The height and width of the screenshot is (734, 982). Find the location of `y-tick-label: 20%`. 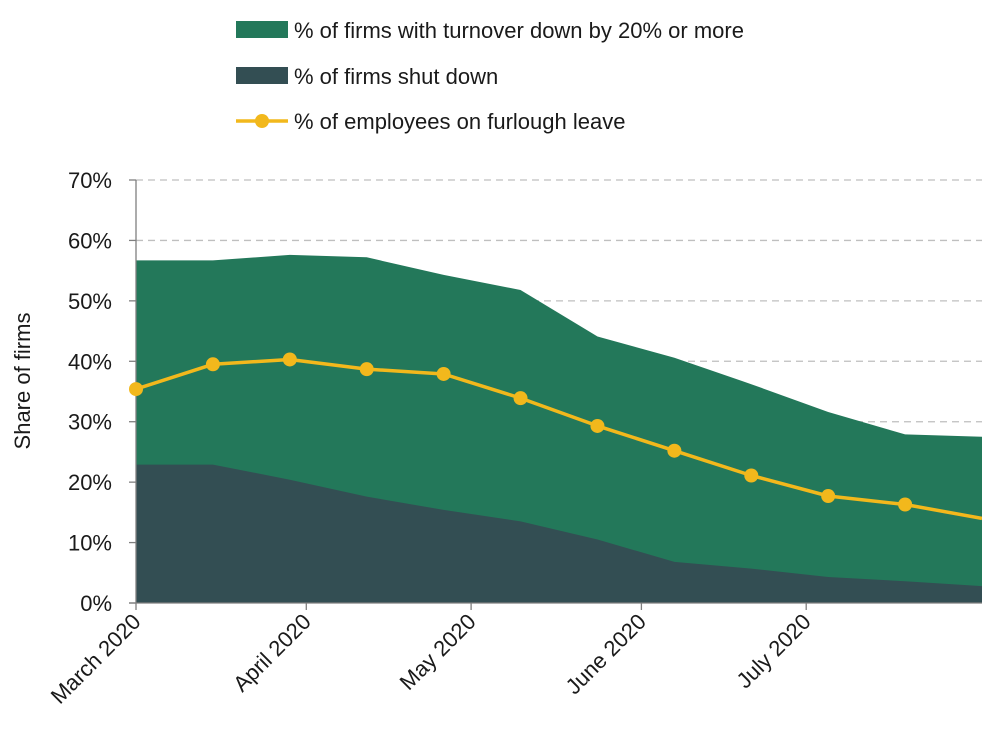

y-tick-label: 20% is located at coordinates (90, 482).